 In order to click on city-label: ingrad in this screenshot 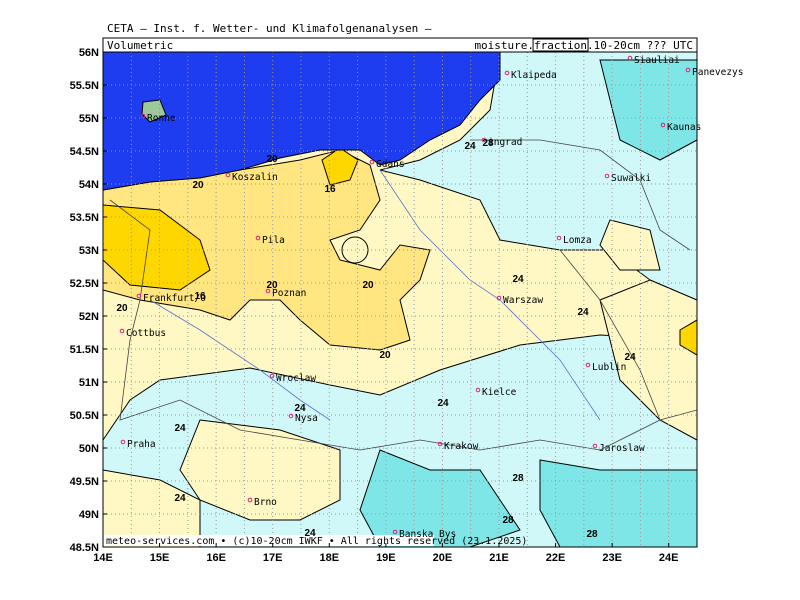, I will do `click(505, 142)`.